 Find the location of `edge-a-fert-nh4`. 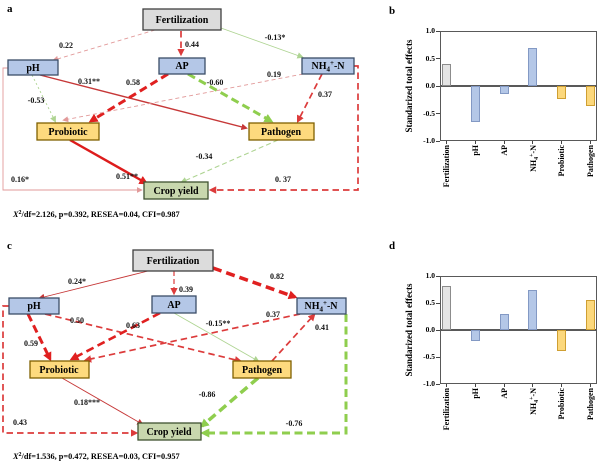

edge-a-fert-nh4 is located at coordinates (262, 43).